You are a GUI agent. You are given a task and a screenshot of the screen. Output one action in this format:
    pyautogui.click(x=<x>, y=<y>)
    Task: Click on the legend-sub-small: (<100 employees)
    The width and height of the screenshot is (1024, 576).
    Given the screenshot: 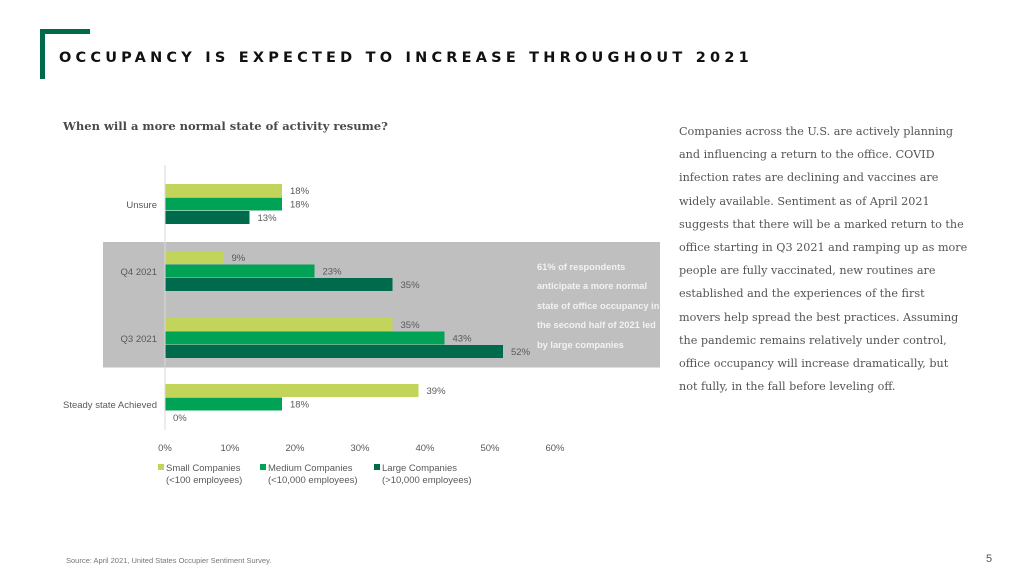 What is the action you would take?
    pyautogui.click(x=204, y=480)
    